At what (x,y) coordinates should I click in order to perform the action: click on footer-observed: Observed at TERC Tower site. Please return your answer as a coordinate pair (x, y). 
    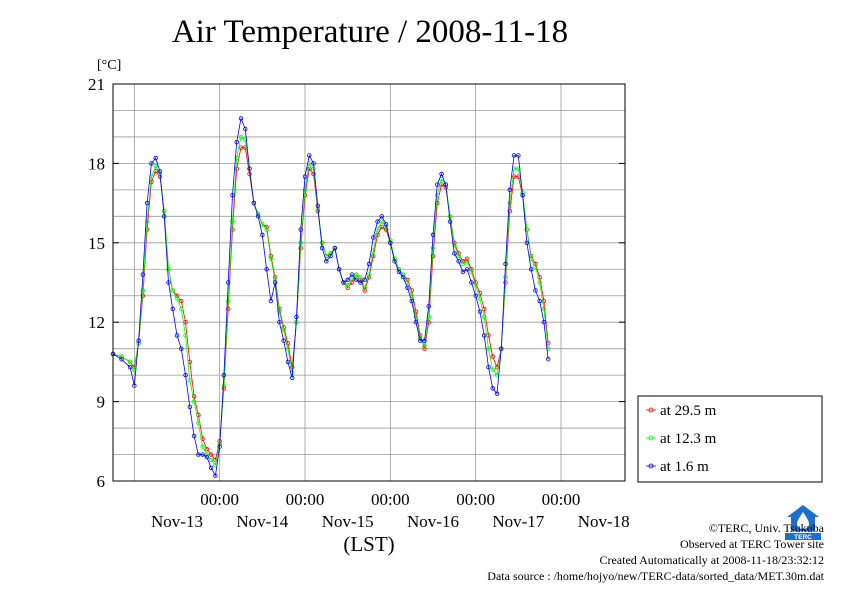
    Looking at the image, I should click on (751, 544).